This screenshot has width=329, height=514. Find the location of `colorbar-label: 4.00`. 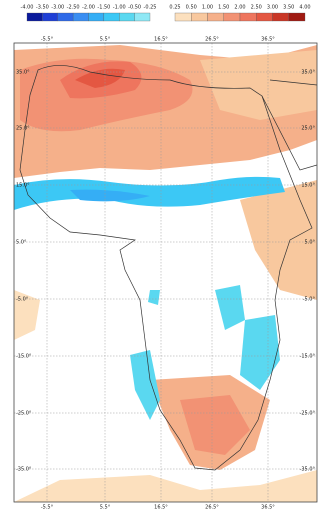

colorbar-label: 4.00 is located at coordinates (304, 8).